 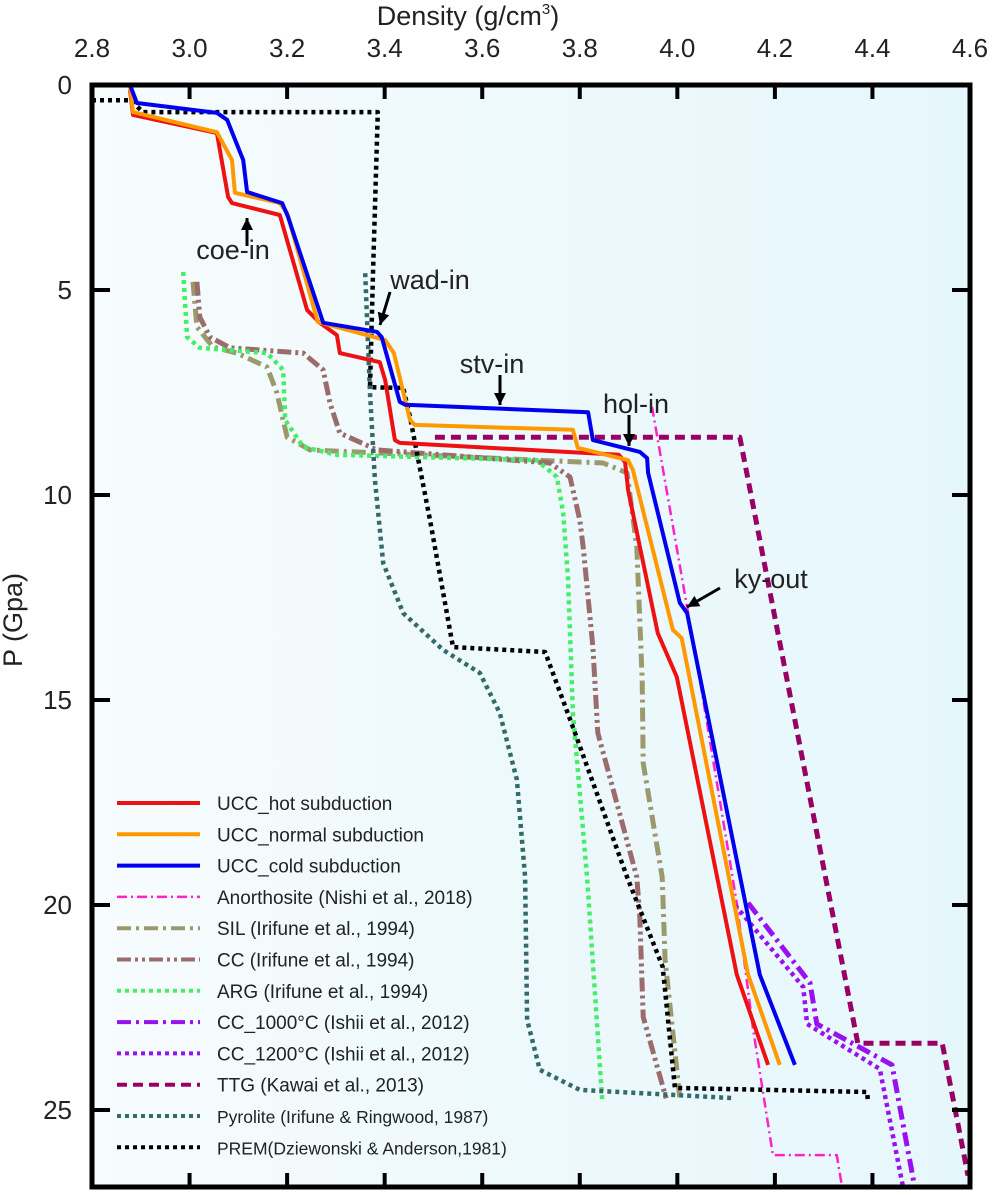 What do you see at coordinates (677, 48) in the screenshot?
I see `x-tick-label: 4.0` at bounding box center [677, 48].